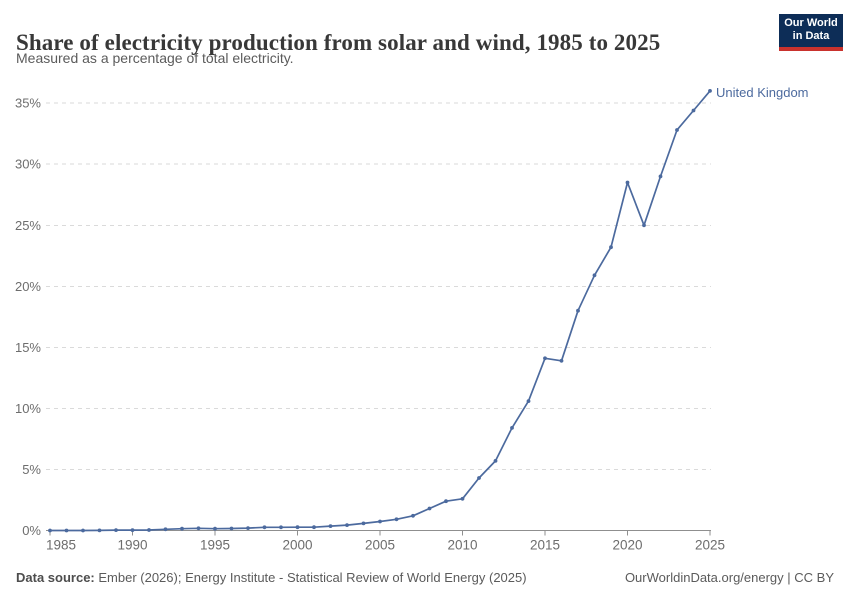  What do you see at coordinates (811, 36) in the screenshot?
I see `logo-text-line2: in Data` at bounding box center [811, 36].